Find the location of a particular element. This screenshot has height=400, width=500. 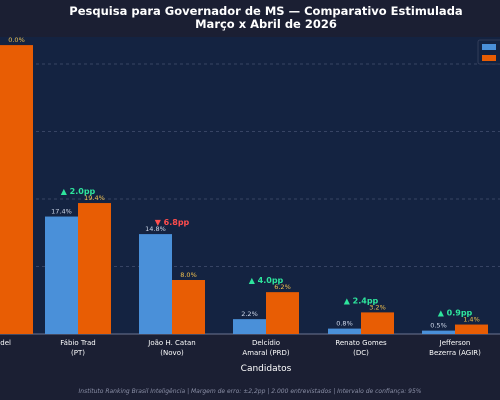

value-label-april-1: 19.4% is located at coordinates (94, 198).